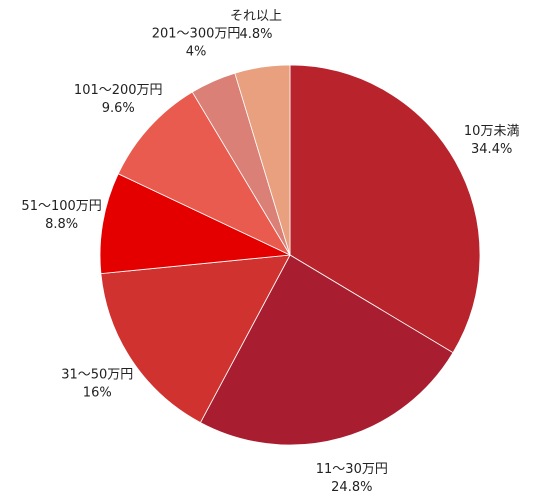 This screenshot has height=499, width=540. Describe the element at coordinates (61, 206) in the screenshot. I see `slice-label: 51〜100万円` at that location.